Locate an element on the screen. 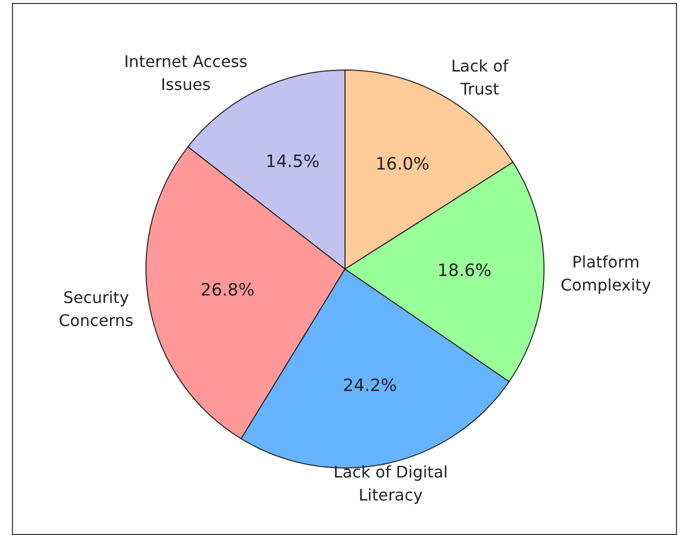 This screenshot has width=681, height=535. slice-label: Security Concerns is located at coordinates (96, 308).